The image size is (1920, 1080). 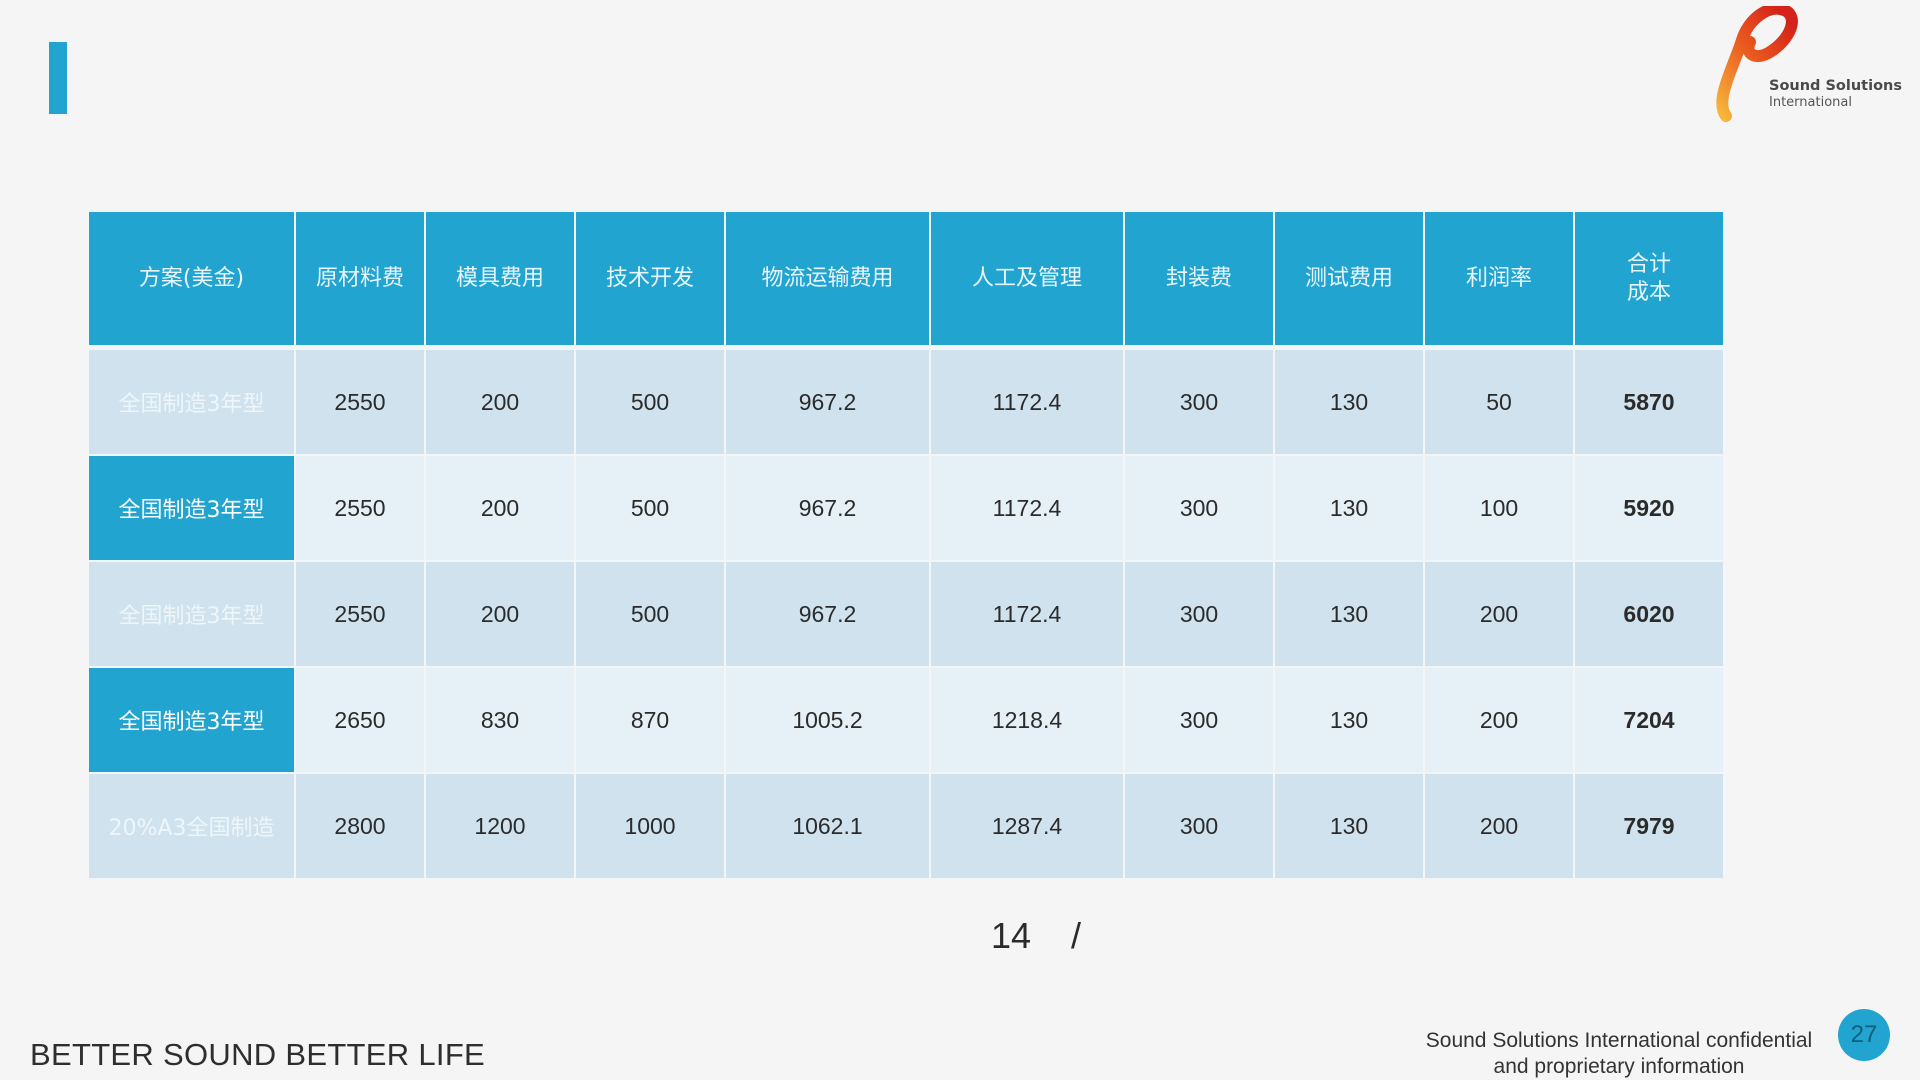 I want to click on column-header: 合计 成本, so click(x=1649, y=280).